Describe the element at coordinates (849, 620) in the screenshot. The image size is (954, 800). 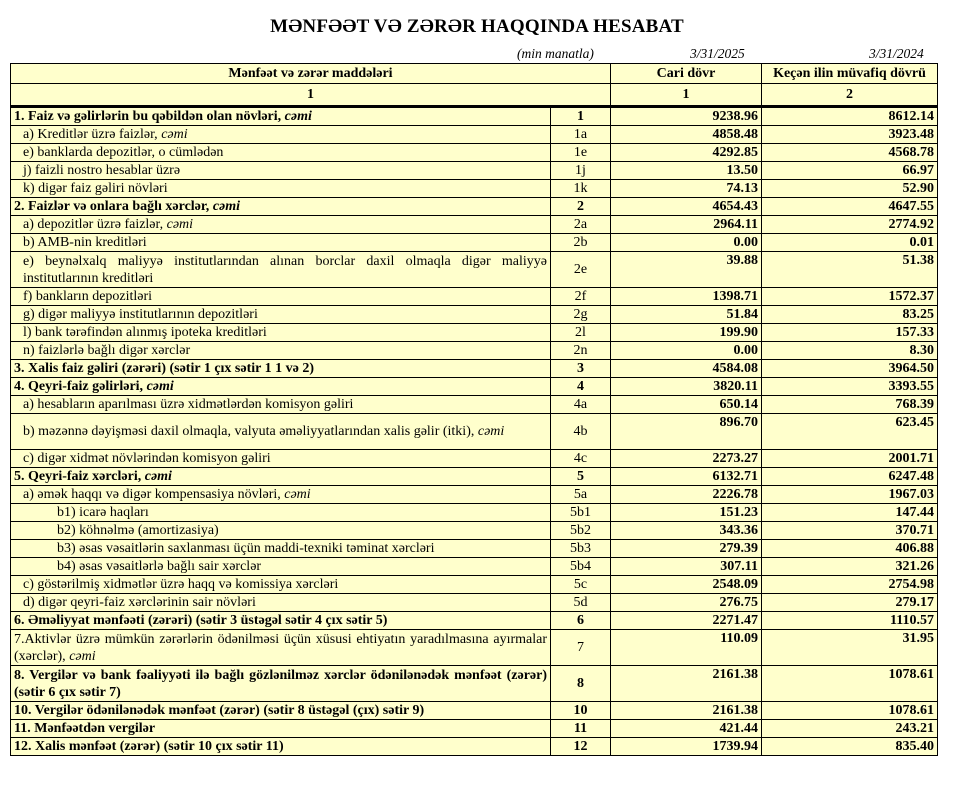
I see `row-previous-value: 1110.57` at that location.